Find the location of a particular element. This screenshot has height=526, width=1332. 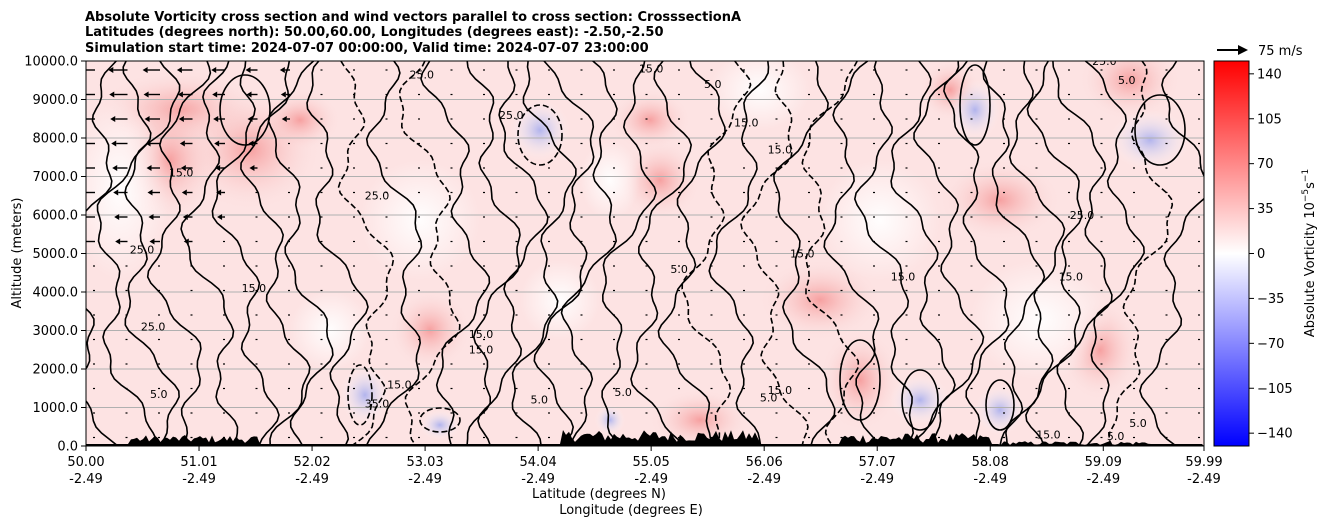

colorbar-label-exponent: −5 is located at coordinates (1306, 195).